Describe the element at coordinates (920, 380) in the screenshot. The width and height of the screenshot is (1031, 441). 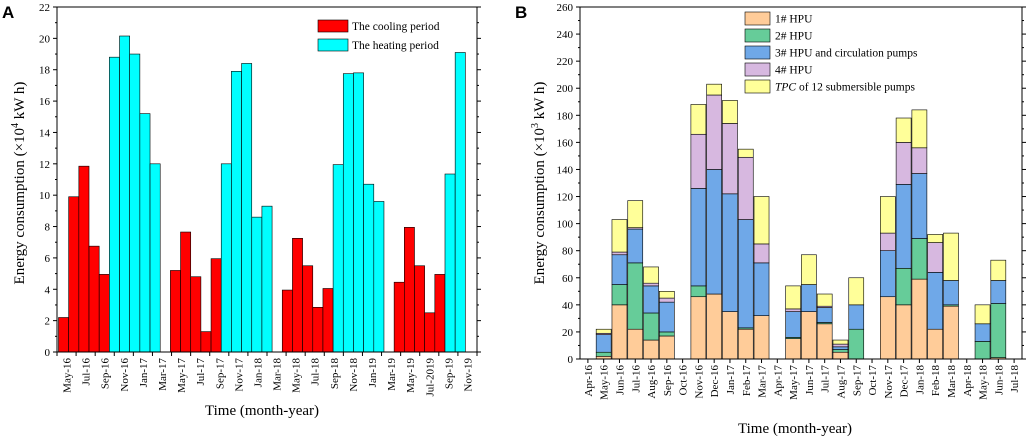
I see `x-tick-label: Jan-18` at that location.